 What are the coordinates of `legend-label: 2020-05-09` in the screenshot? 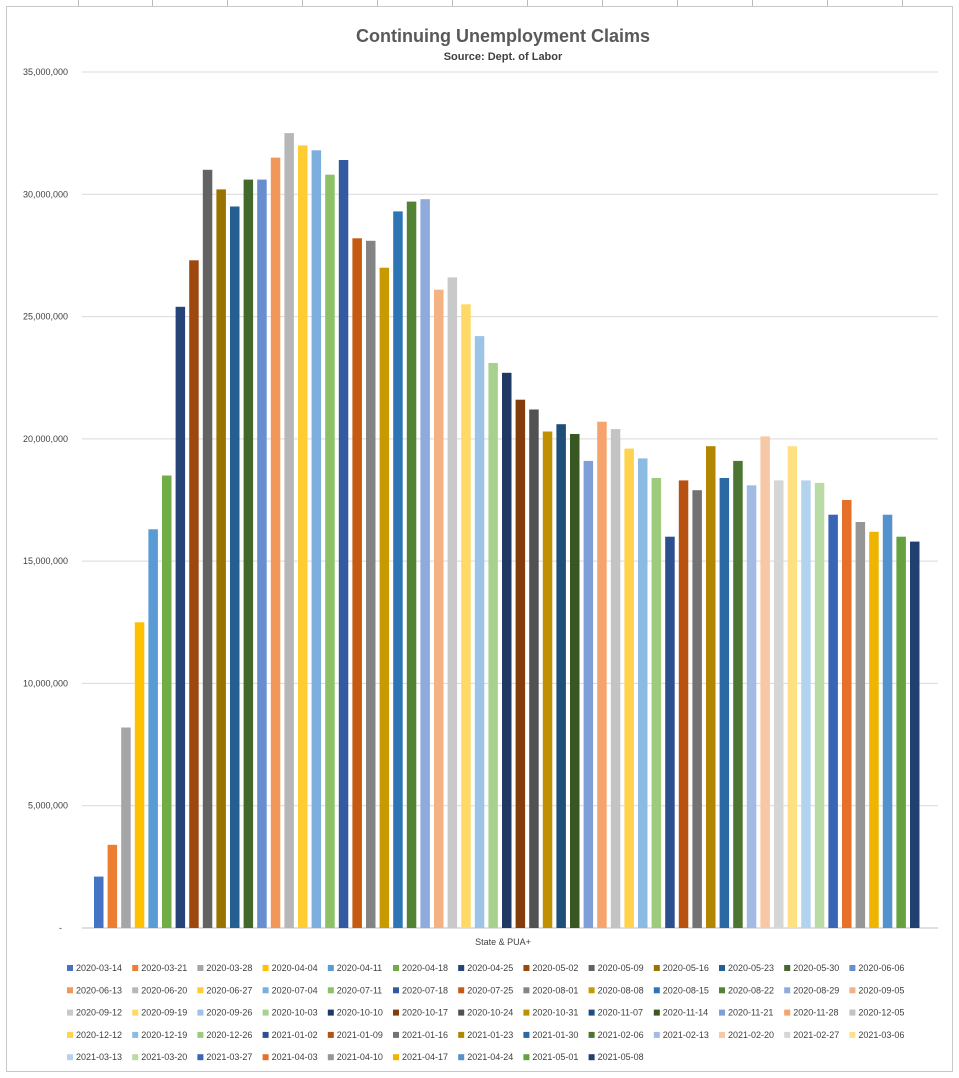 It's located at (621, 968).